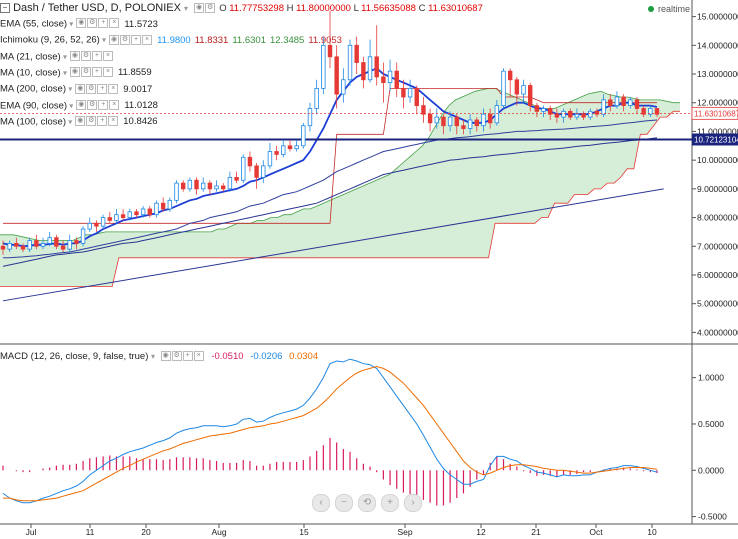  I want to click on symbol-title: Dash / Tether USD, D, POLONIEX, so click(97, 8).